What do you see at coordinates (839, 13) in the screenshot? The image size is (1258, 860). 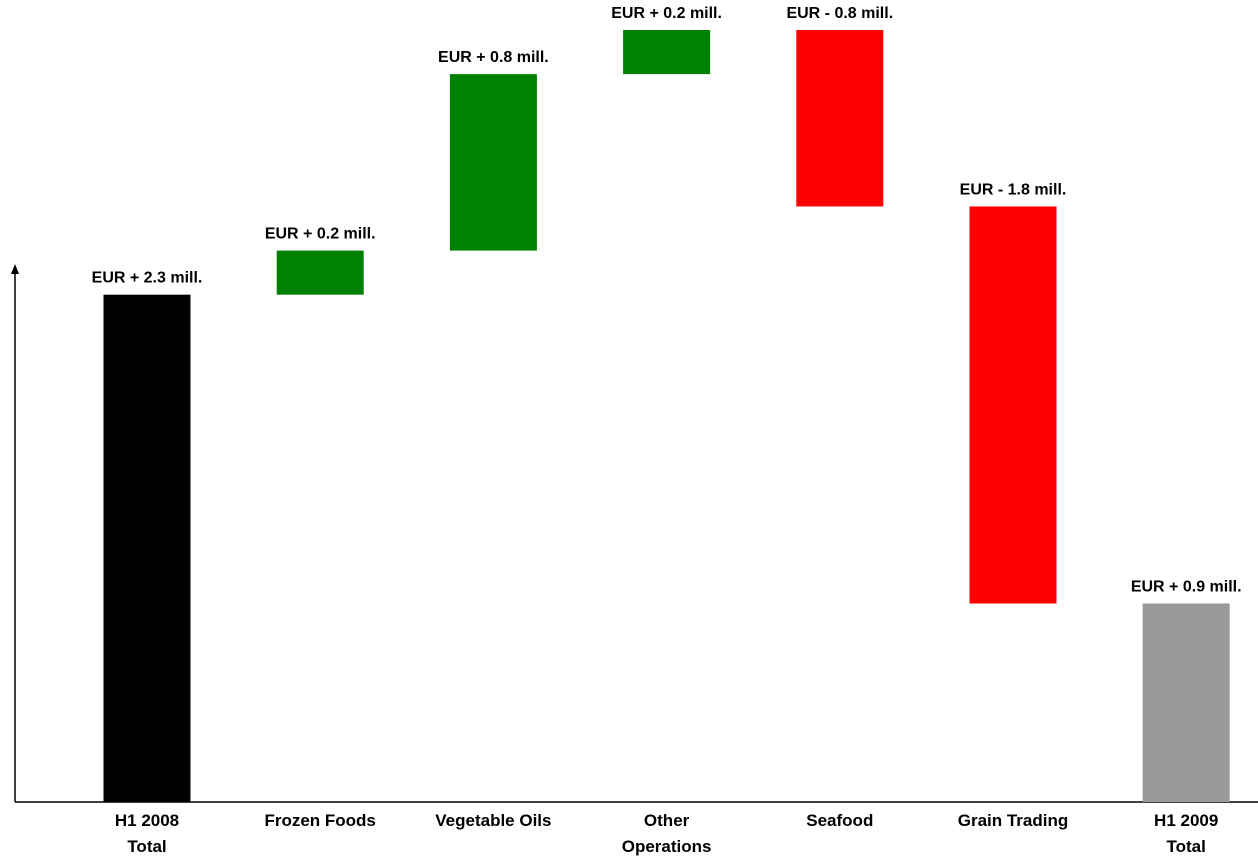 I see `value-label: EUR - 0.8 mill.` at bounding box center [839, 13].